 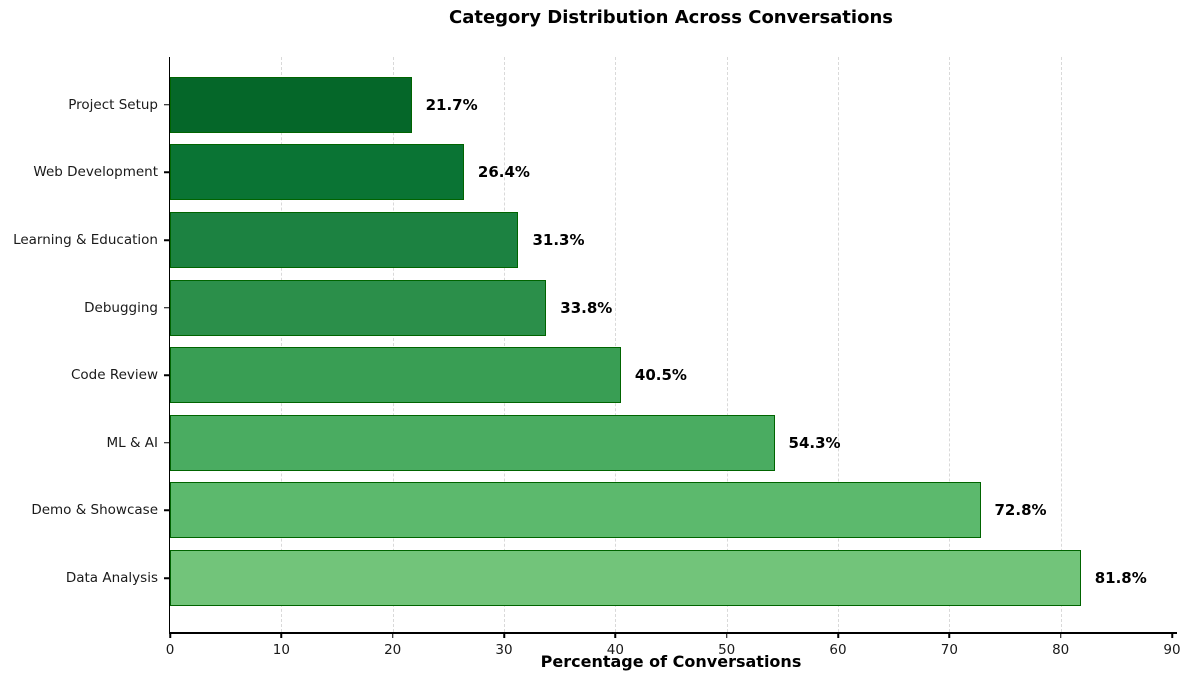 What do you see at coordinates (94, 510) in the screenshot?
I see `y-tick-label-demo-showcase: Demo & Showcase` at bounding box center [94, 510].